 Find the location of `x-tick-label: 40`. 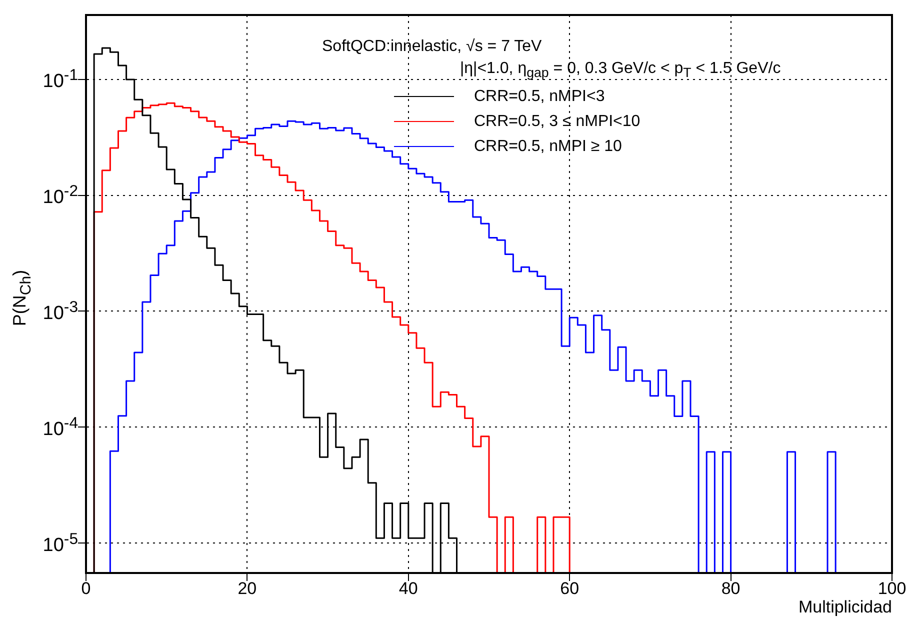

x-tick-label: 40 is located at coordinates (408, 589).